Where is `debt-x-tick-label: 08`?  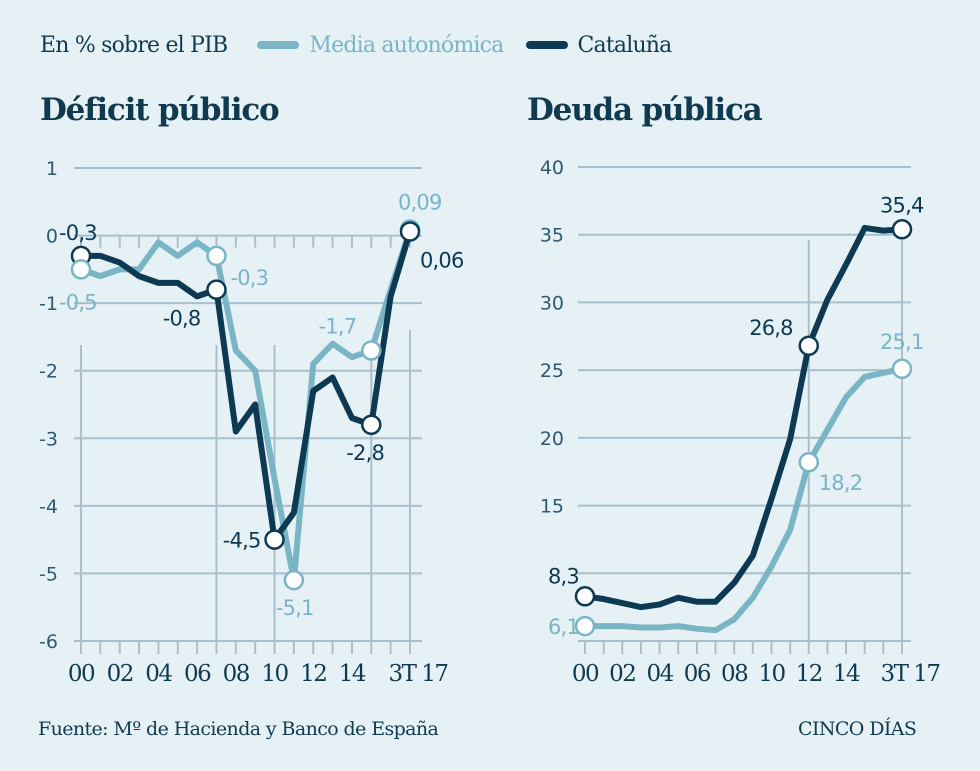 debt-x-tick-label: 08 is located at coordinates (734, 674).